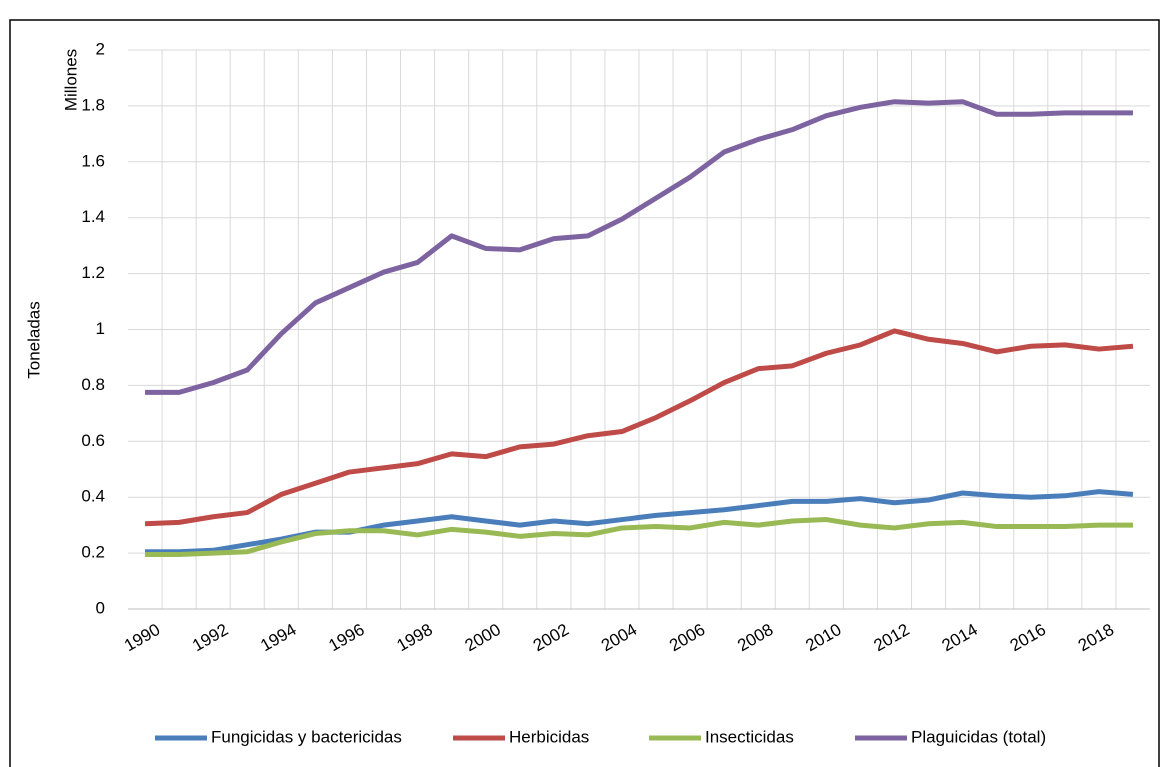  I want to click on y-tick-label: 2, so click(100, 48).